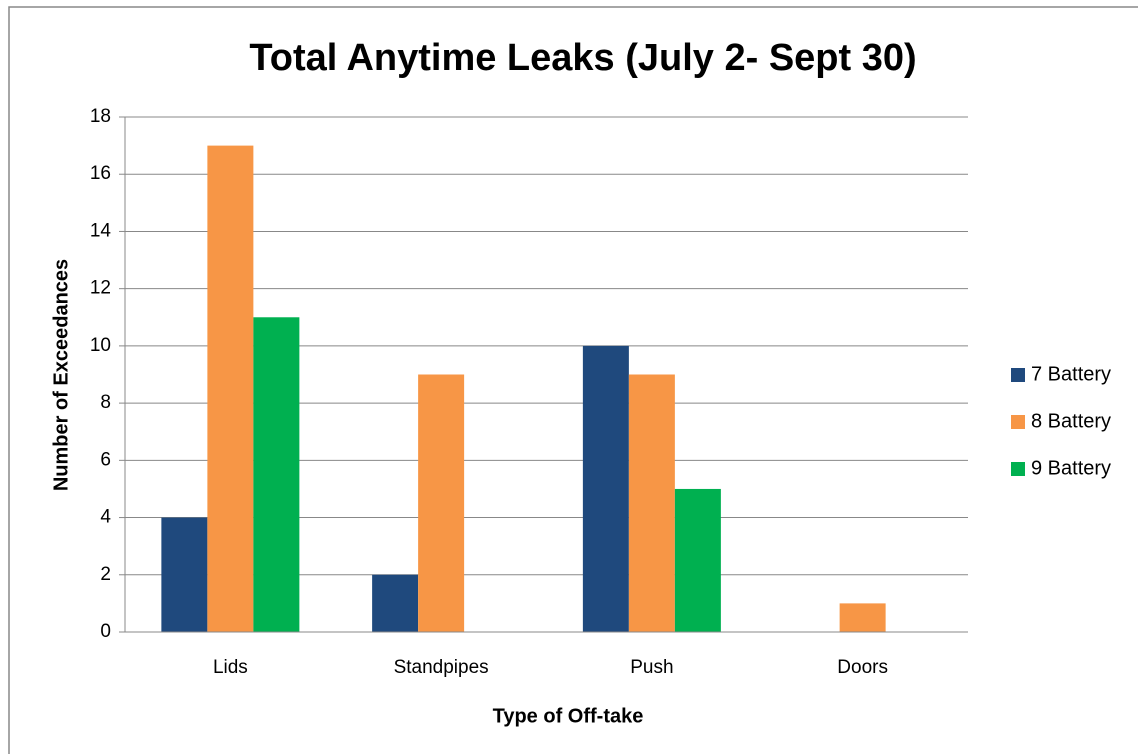 This screenshot has height=754, width=1138. I want to click on x-tick-label: Lids, so click(230, 667).